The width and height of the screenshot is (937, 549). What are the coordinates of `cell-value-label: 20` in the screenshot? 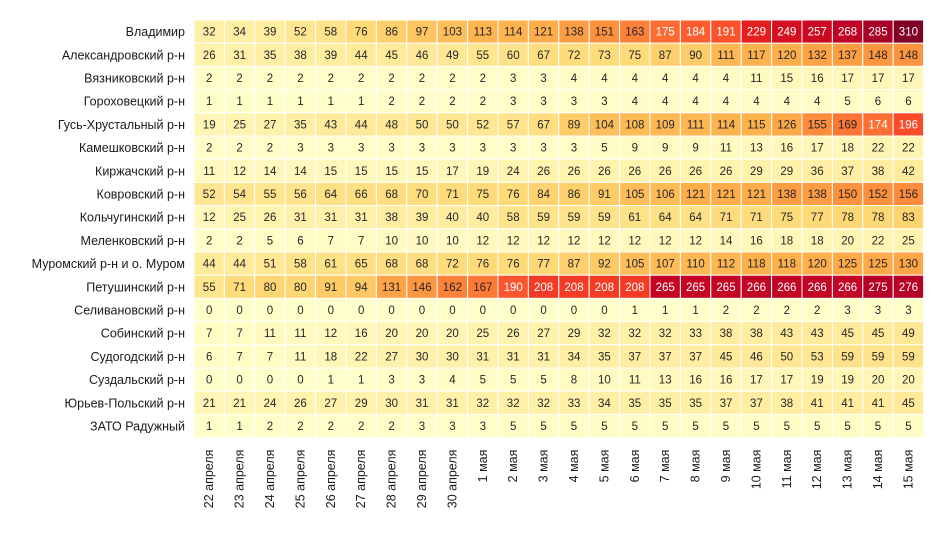 It's located at (847, 241).